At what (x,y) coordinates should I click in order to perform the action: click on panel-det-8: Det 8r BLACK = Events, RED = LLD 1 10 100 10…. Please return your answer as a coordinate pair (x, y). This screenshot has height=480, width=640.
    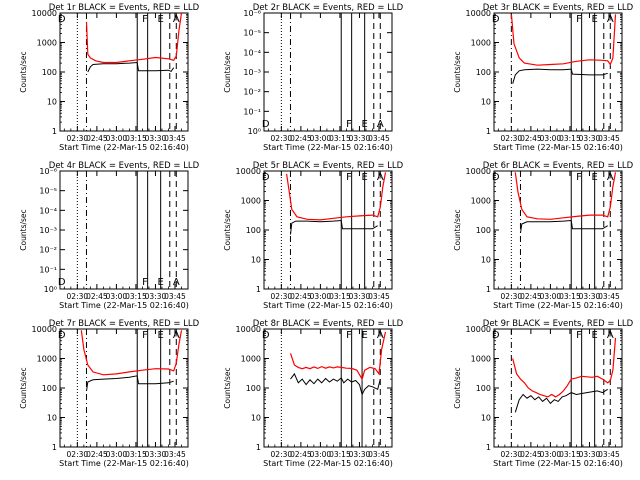
    Looking at the image, I should click on (313, 393).